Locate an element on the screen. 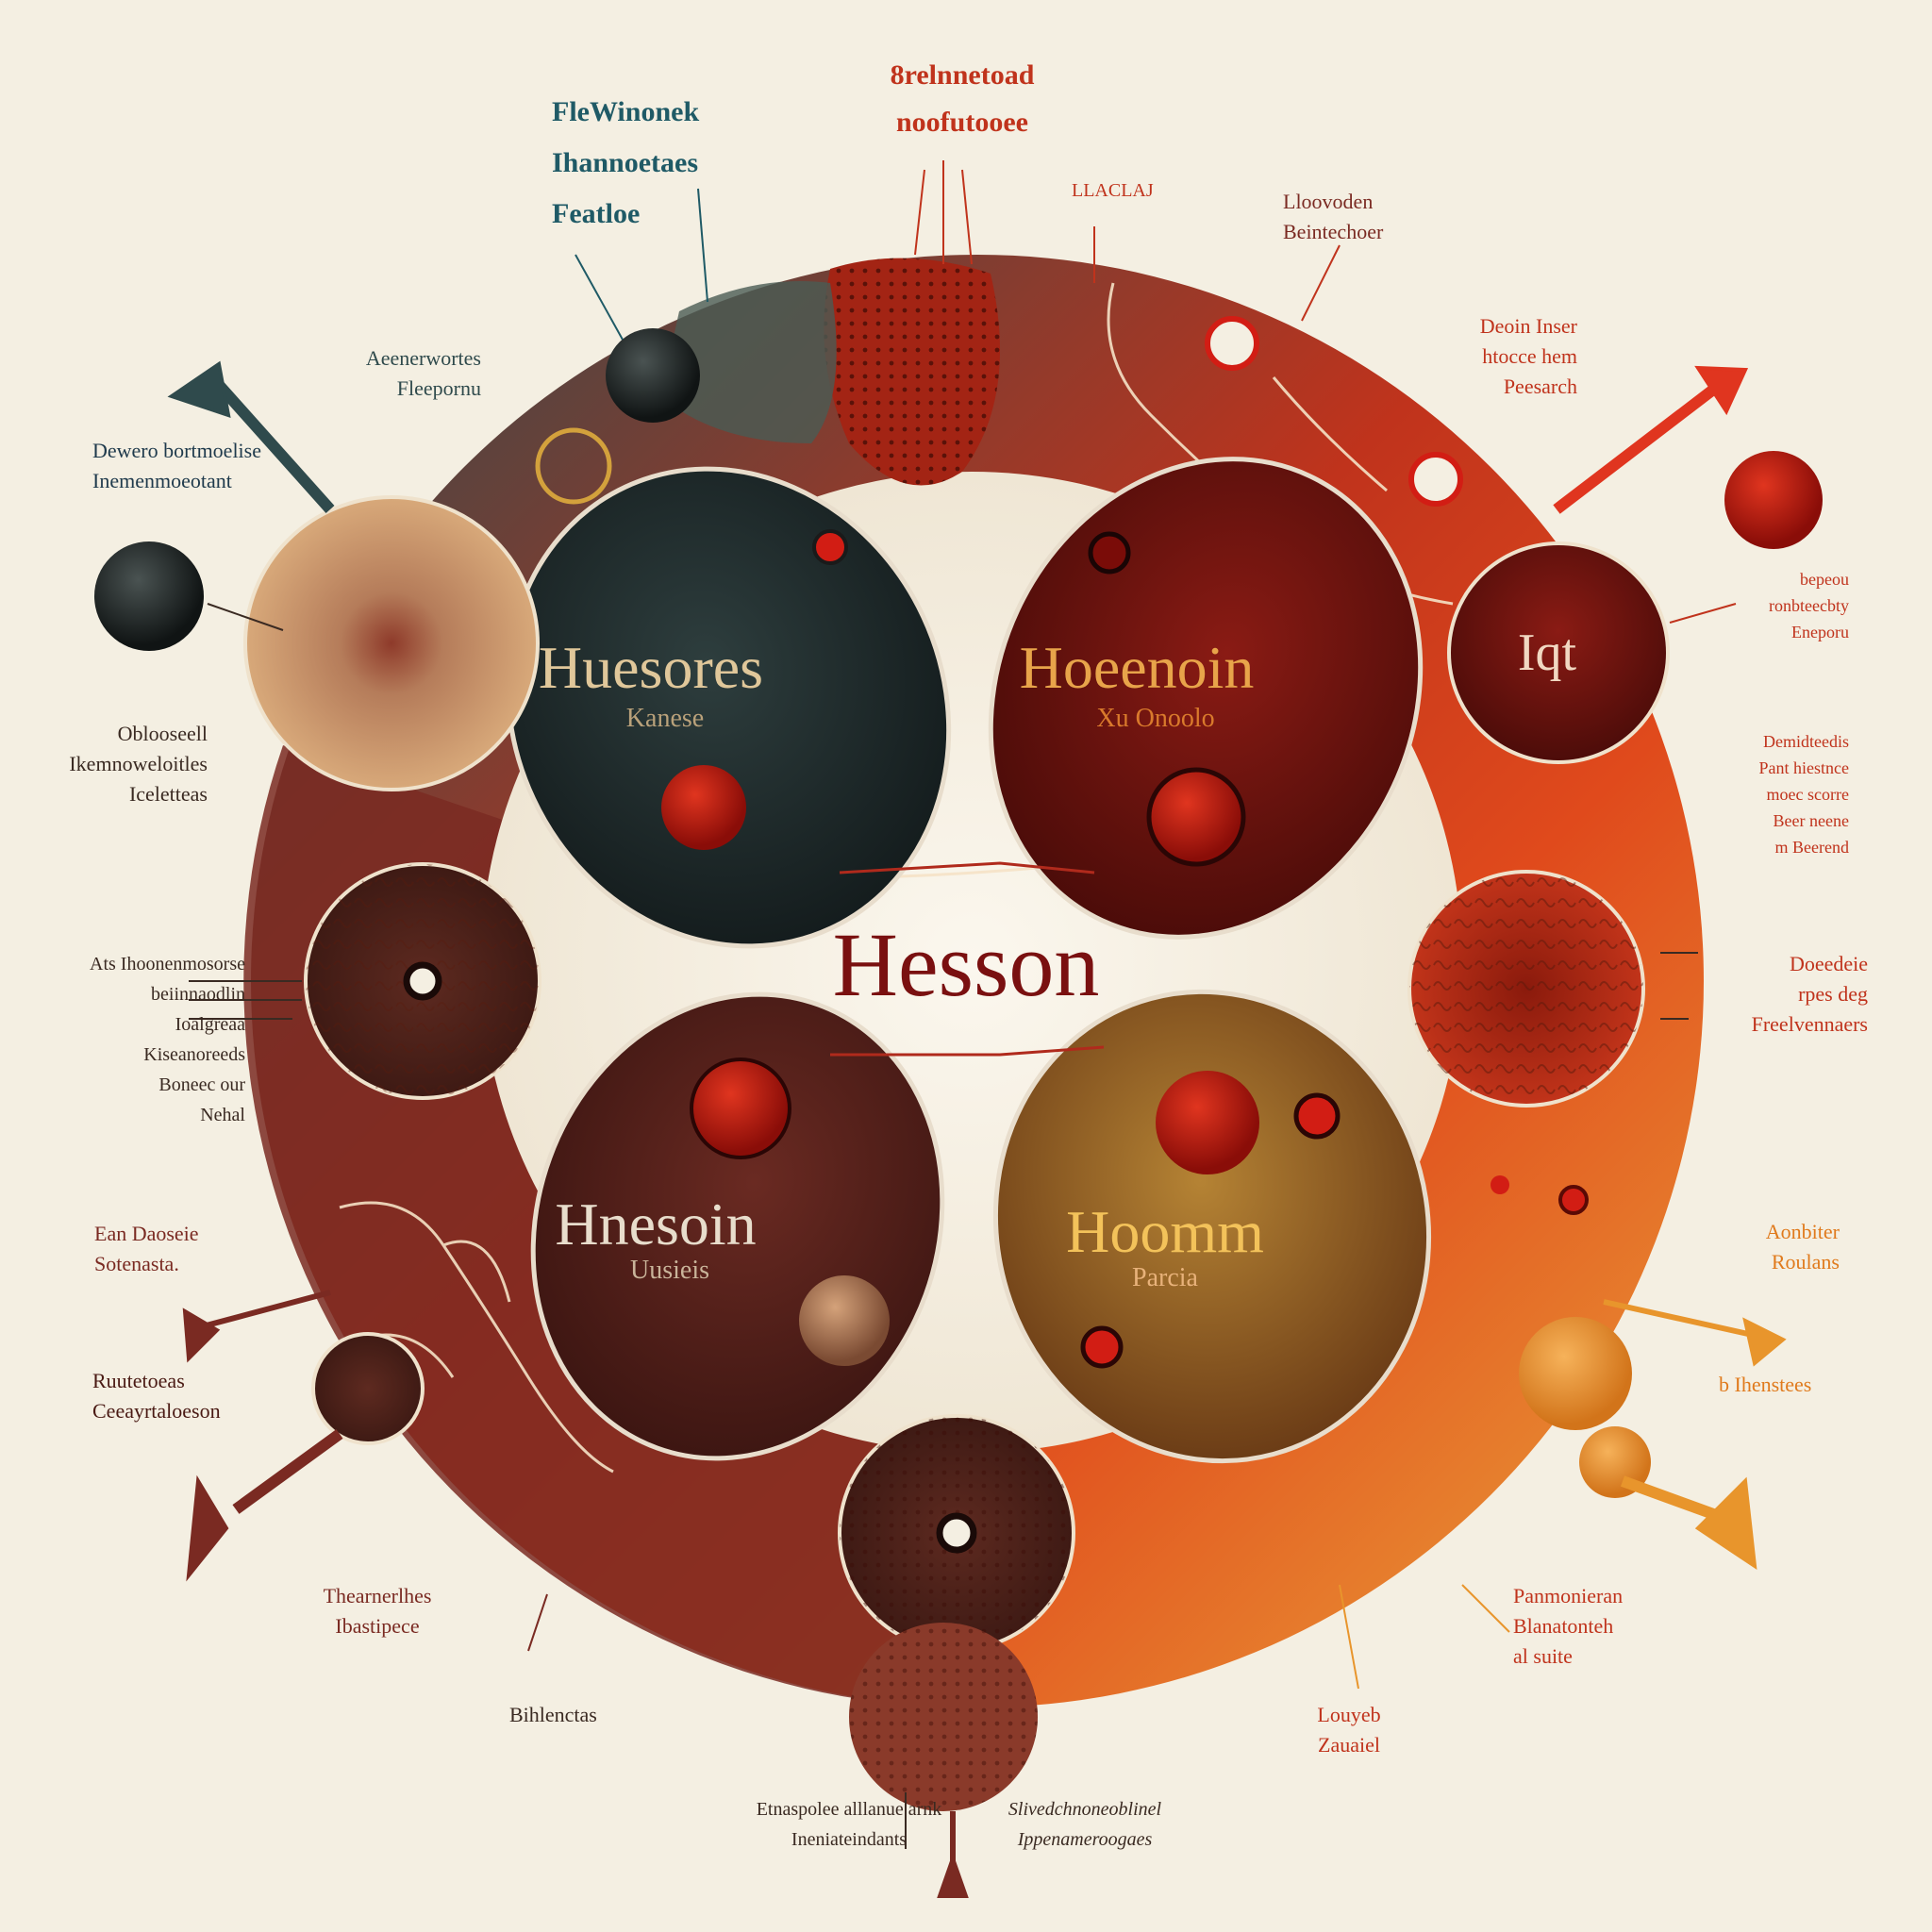 The width and height of the screenshot is (1932, 1932). oval-title-top-left: Huesores is located at coordinates (651, 667).